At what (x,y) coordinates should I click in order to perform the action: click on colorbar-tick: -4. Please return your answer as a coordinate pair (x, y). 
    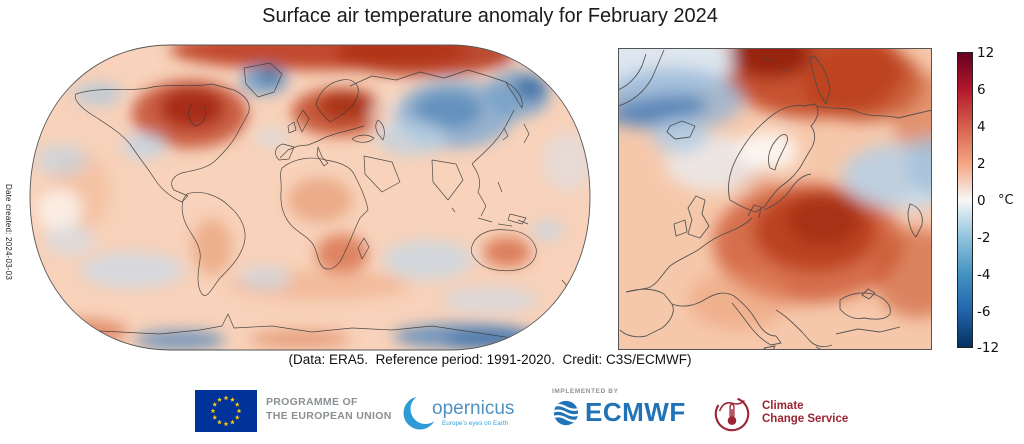
    Looking at the image, I should click on (984, 275).